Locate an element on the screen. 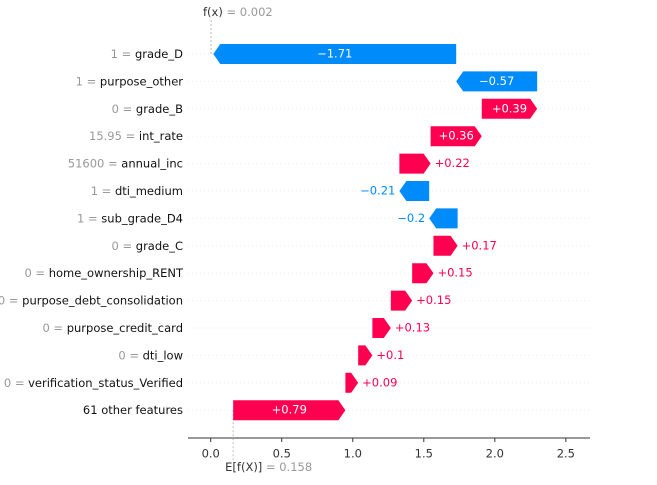 The image size is (657, 485). feature-value: 15.95 = is located at coordinates (112, 136).